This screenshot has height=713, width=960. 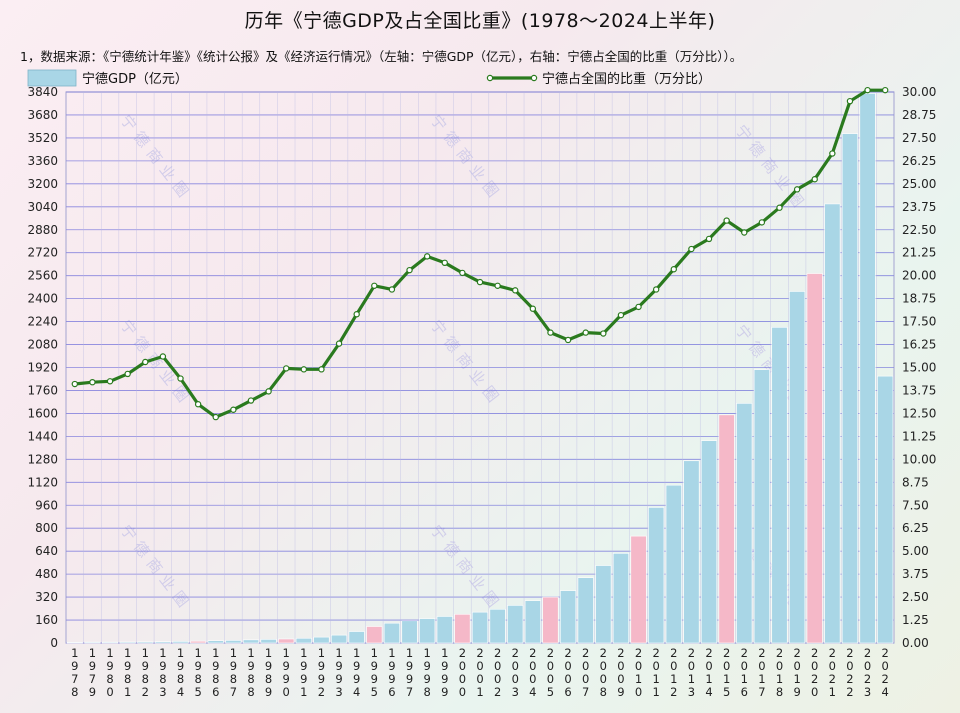 What do you see at coordinates (163, 356) in the screenshot?
I see `point-1983` at bounding box center [163, 356].